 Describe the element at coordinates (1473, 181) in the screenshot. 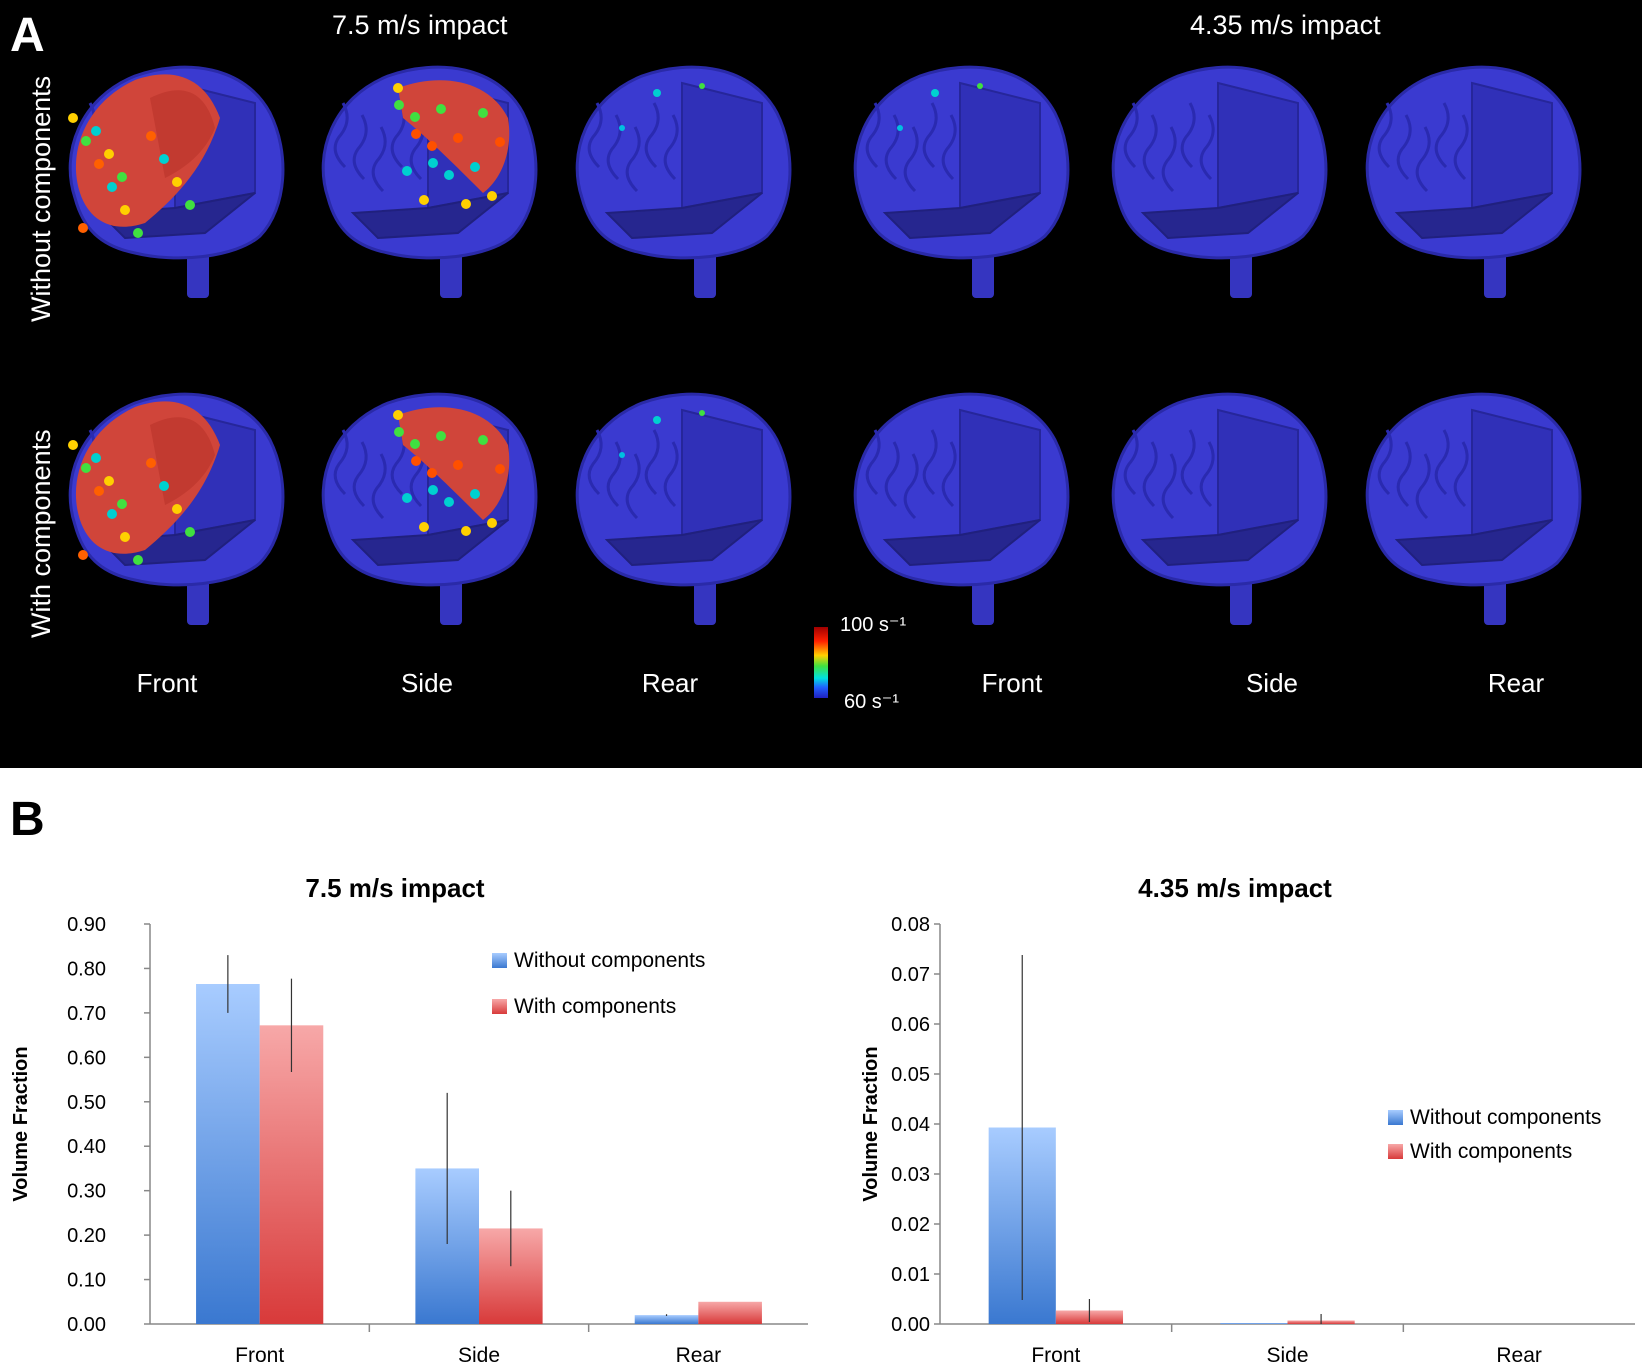

I see `brain-model-row1-col6` at that location.